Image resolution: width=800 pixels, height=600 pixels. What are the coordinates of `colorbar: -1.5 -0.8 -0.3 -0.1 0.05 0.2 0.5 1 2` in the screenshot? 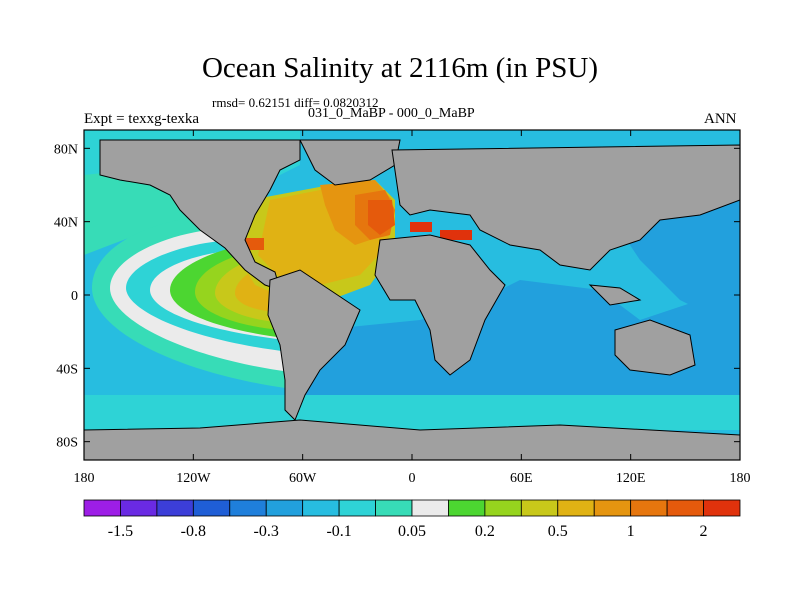 It's located at (412, 519).